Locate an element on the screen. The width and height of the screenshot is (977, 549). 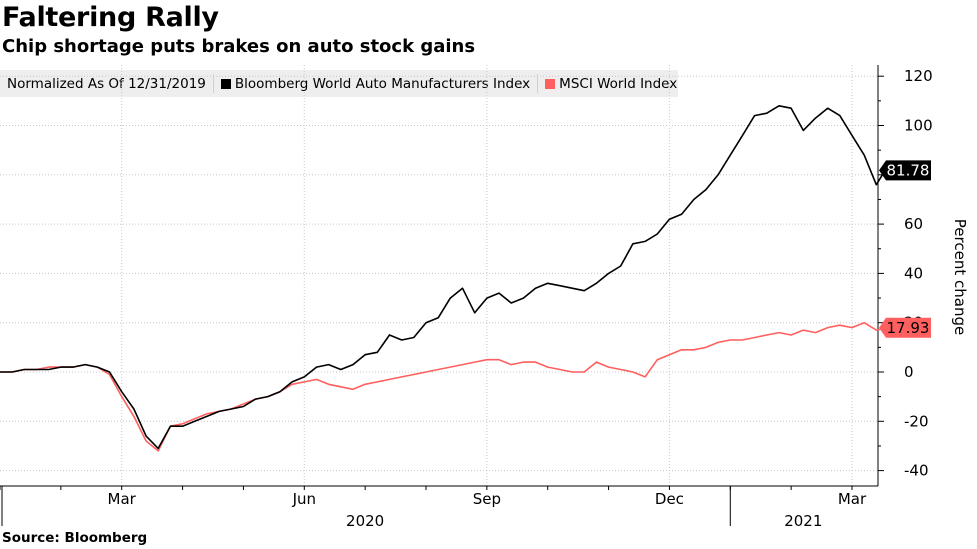
y-tick-label: 40 is located at coordinates (913, 273).